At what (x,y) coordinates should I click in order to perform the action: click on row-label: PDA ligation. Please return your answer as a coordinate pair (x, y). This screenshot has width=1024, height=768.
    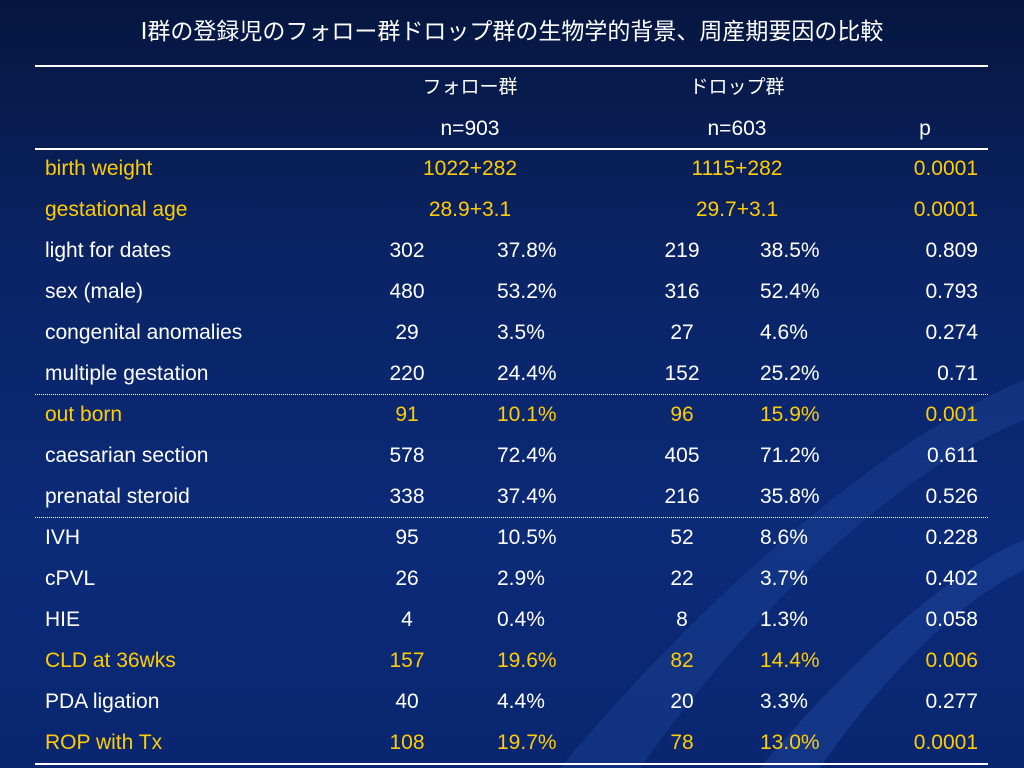
    Looking at the image, I should click on (102, 701).